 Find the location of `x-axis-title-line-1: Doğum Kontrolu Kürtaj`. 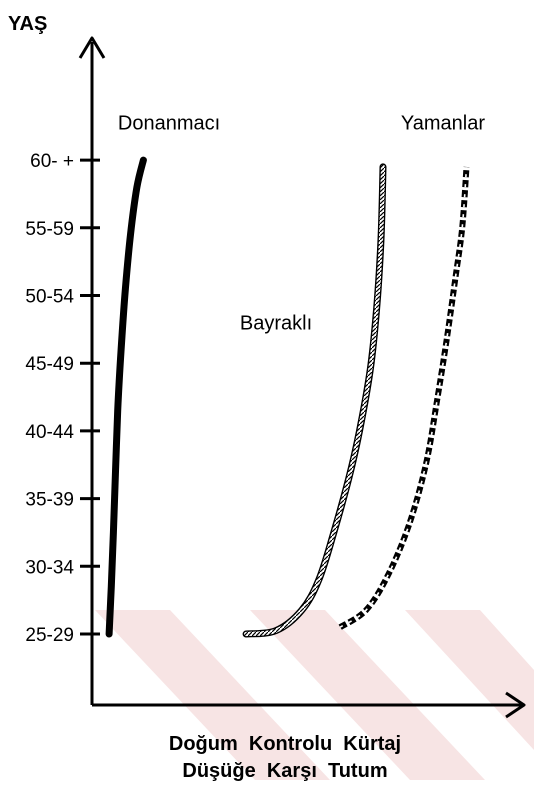

x-axis-title-line-1: Doğum Kontrolu Kürtaj is located at coordinates (285, 744).